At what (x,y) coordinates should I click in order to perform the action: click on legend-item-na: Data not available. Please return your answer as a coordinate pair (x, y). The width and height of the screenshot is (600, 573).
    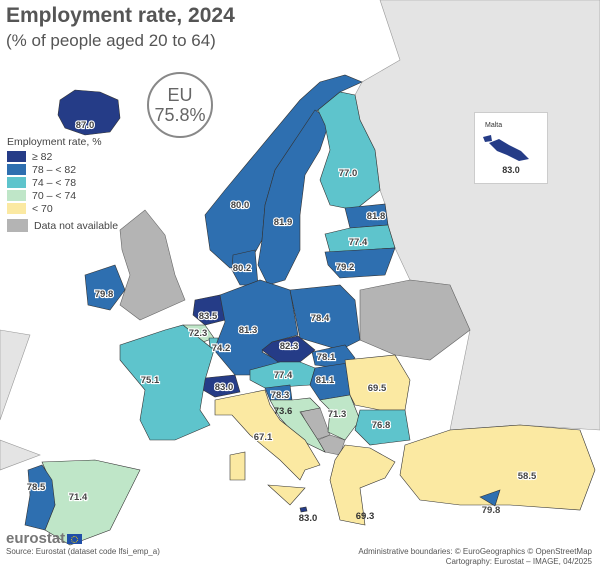
    Looking at the image, I should click on (62, 225).